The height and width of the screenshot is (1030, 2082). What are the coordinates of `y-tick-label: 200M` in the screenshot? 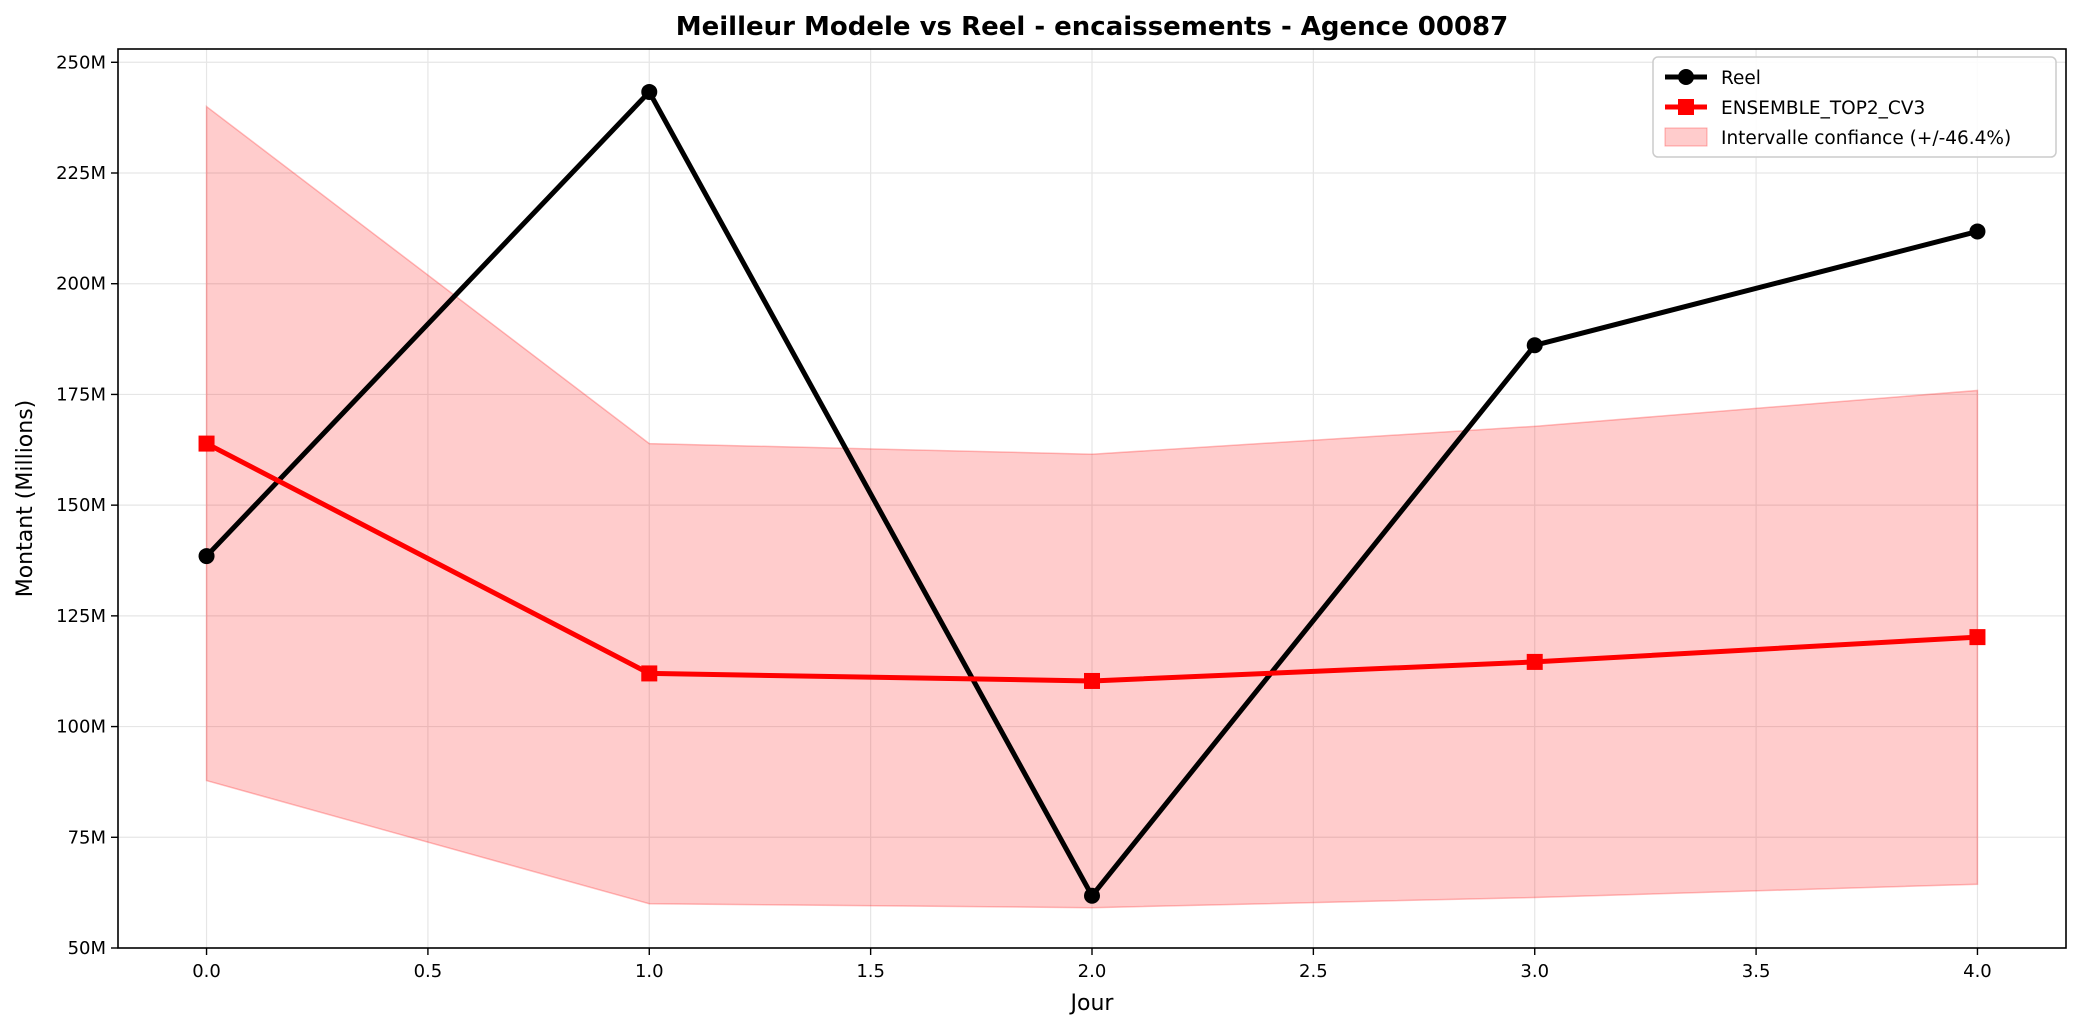 It's located at (81, 284).